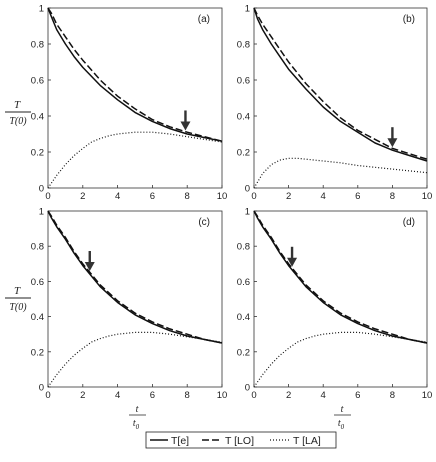  What do you see at coordinates (18, 299) in the screenshot?
I see `y-axis-label-bottom: T T(0)` at bounding box center [18, 299].